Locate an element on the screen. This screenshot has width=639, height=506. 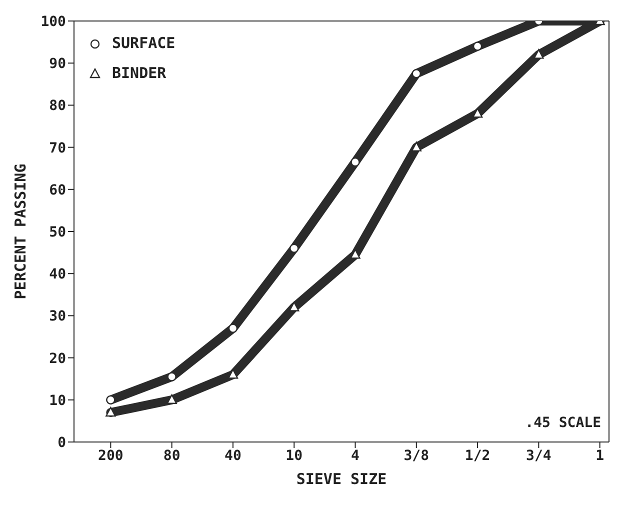
y-tick-label: 20 is located at coordinates (57, 358).